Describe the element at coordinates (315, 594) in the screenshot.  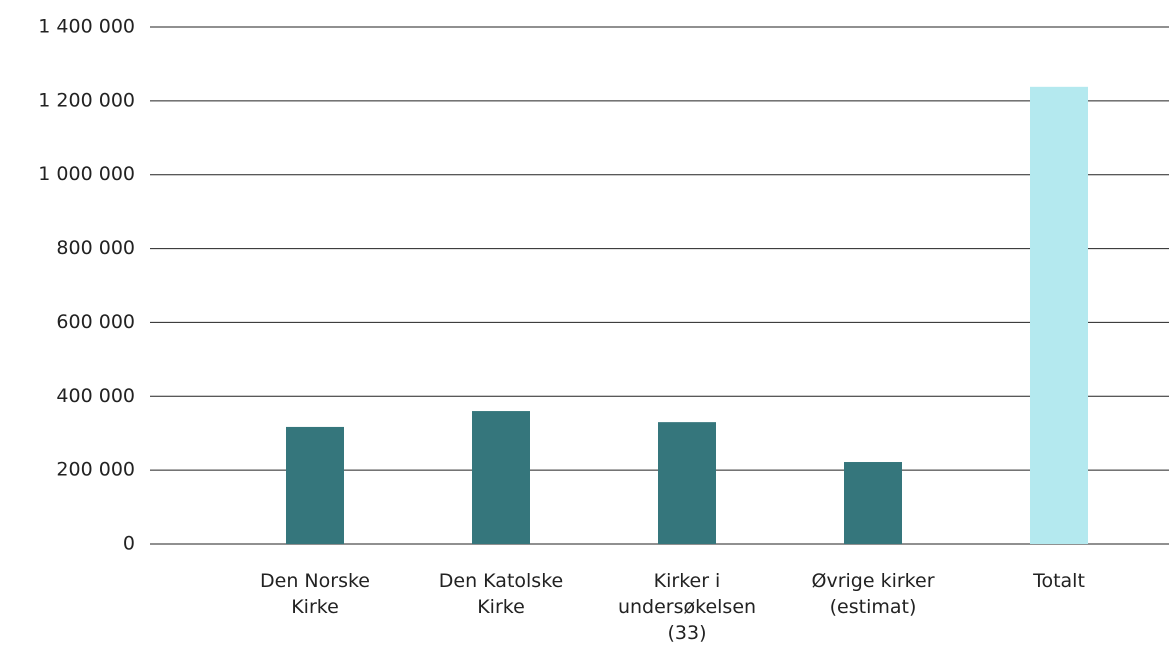
I see `x-tick-label: Den Norske Kirke` at that location.